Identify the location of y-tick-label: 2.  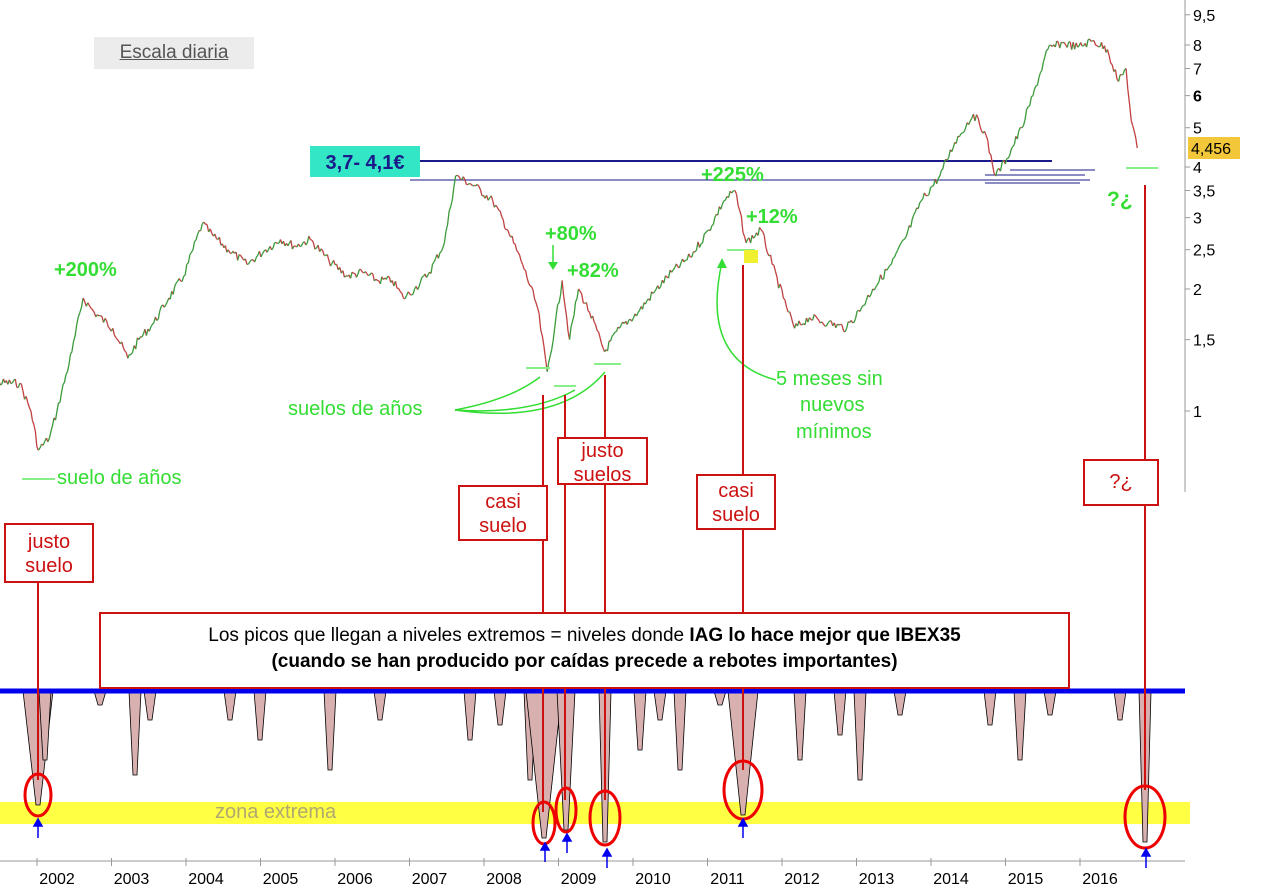
(1197, 290).